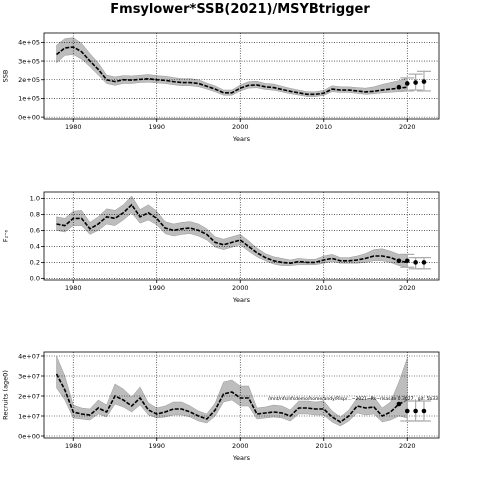 The width and height of the screenshot is (480, 480). I want to click on y-tick-label: 0.8, so click(35, 215).